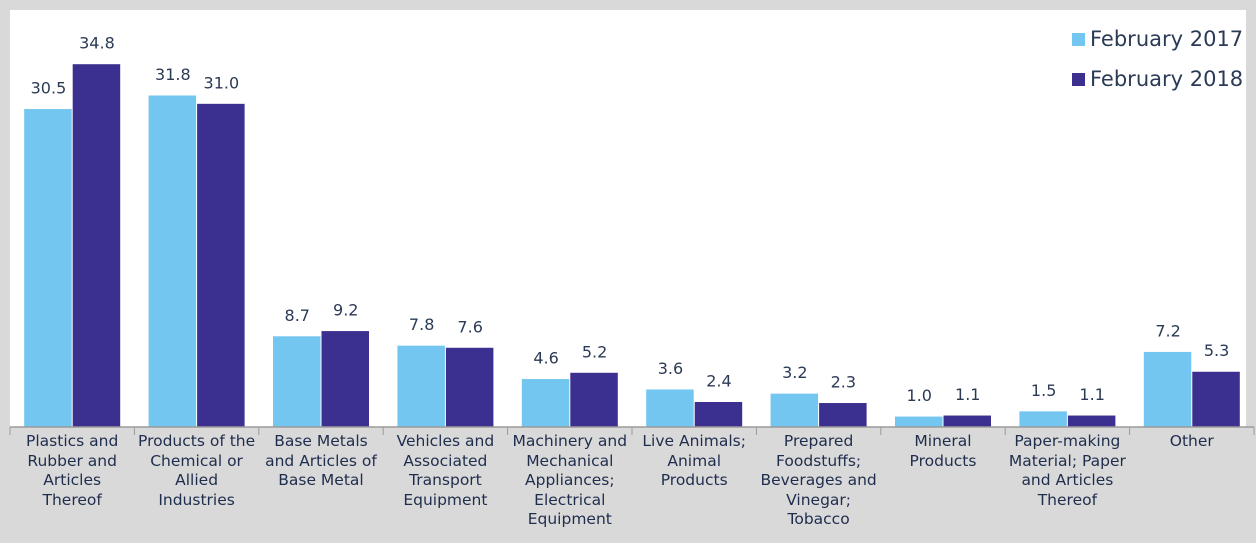  What do you see at coordinates (919, 395) in the screenshot?
I see `value-label: 1.0` at bounding box center [919, 395].